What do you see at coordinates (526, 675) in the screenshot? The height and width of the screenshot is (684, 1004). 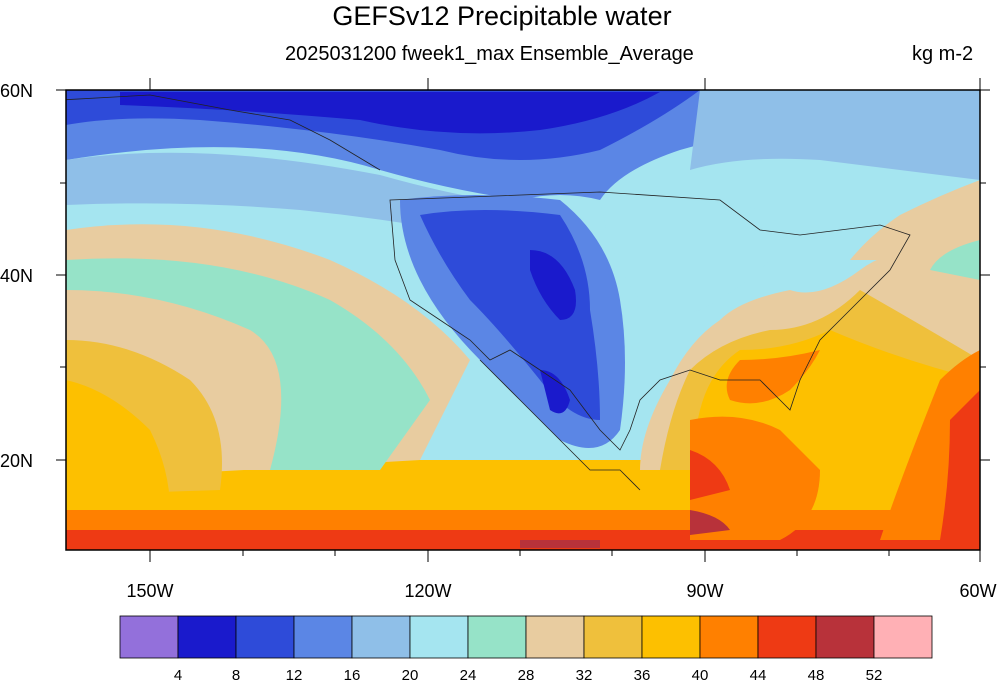 I see `colorbar-label: 28` at bounding box center [526, 675].